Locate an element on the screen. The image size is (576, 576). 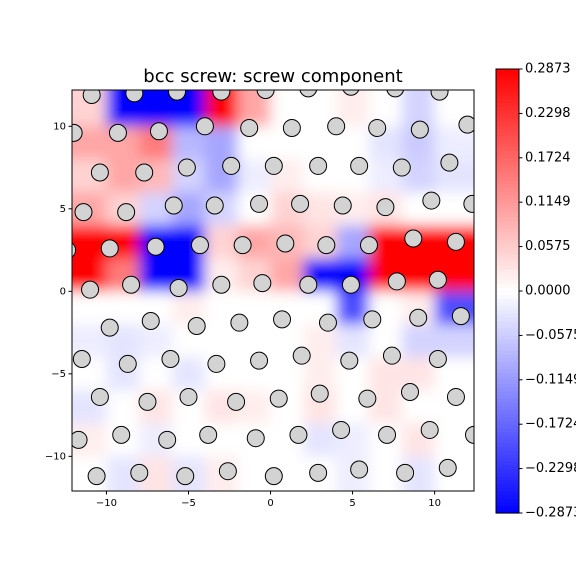
colorbar-tick-label: 0.0000 is located at coordinates (548, 291).